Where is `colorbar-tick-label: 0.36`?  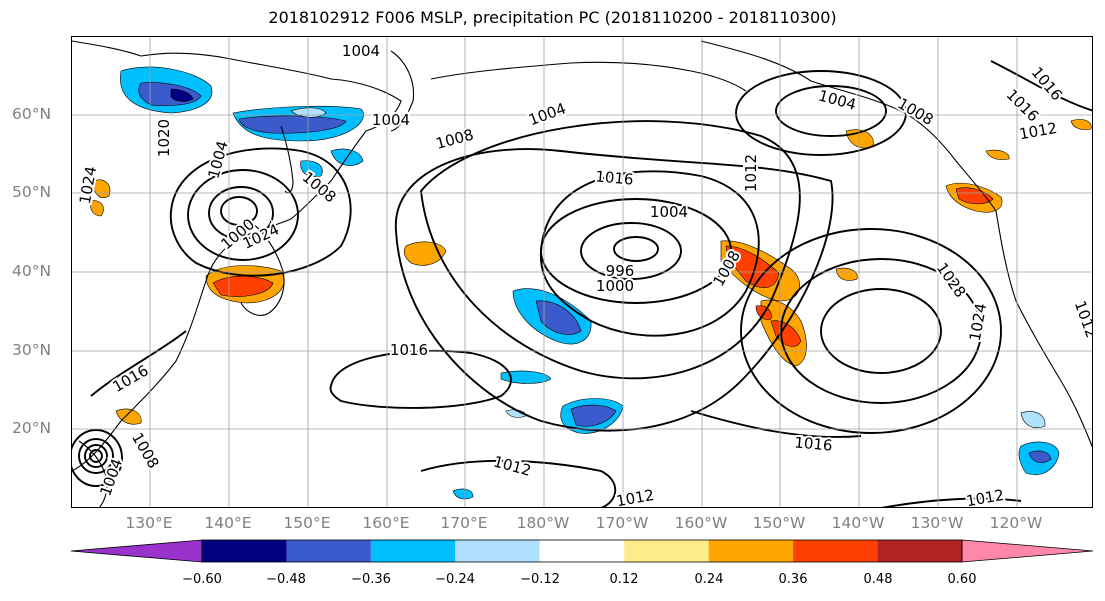
colorbar-tick-label: 0.36 is located at coordinates (793, 579).